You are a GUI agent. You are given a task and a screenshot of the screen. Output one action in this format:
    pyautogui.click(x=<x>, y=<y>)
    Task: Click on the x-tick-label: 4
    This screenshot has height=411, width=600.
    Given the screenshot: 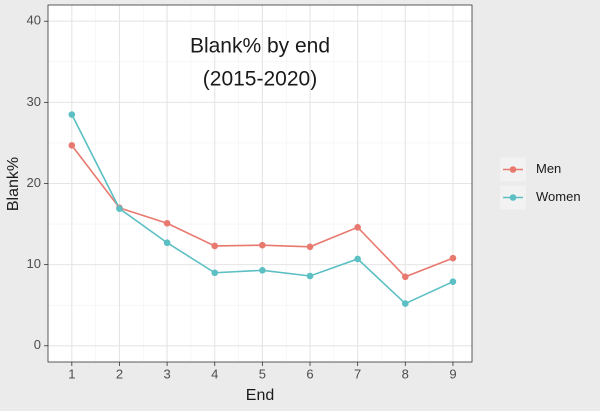 What is the action you would take?
    pyautogui.click(x=214, y=373)
    